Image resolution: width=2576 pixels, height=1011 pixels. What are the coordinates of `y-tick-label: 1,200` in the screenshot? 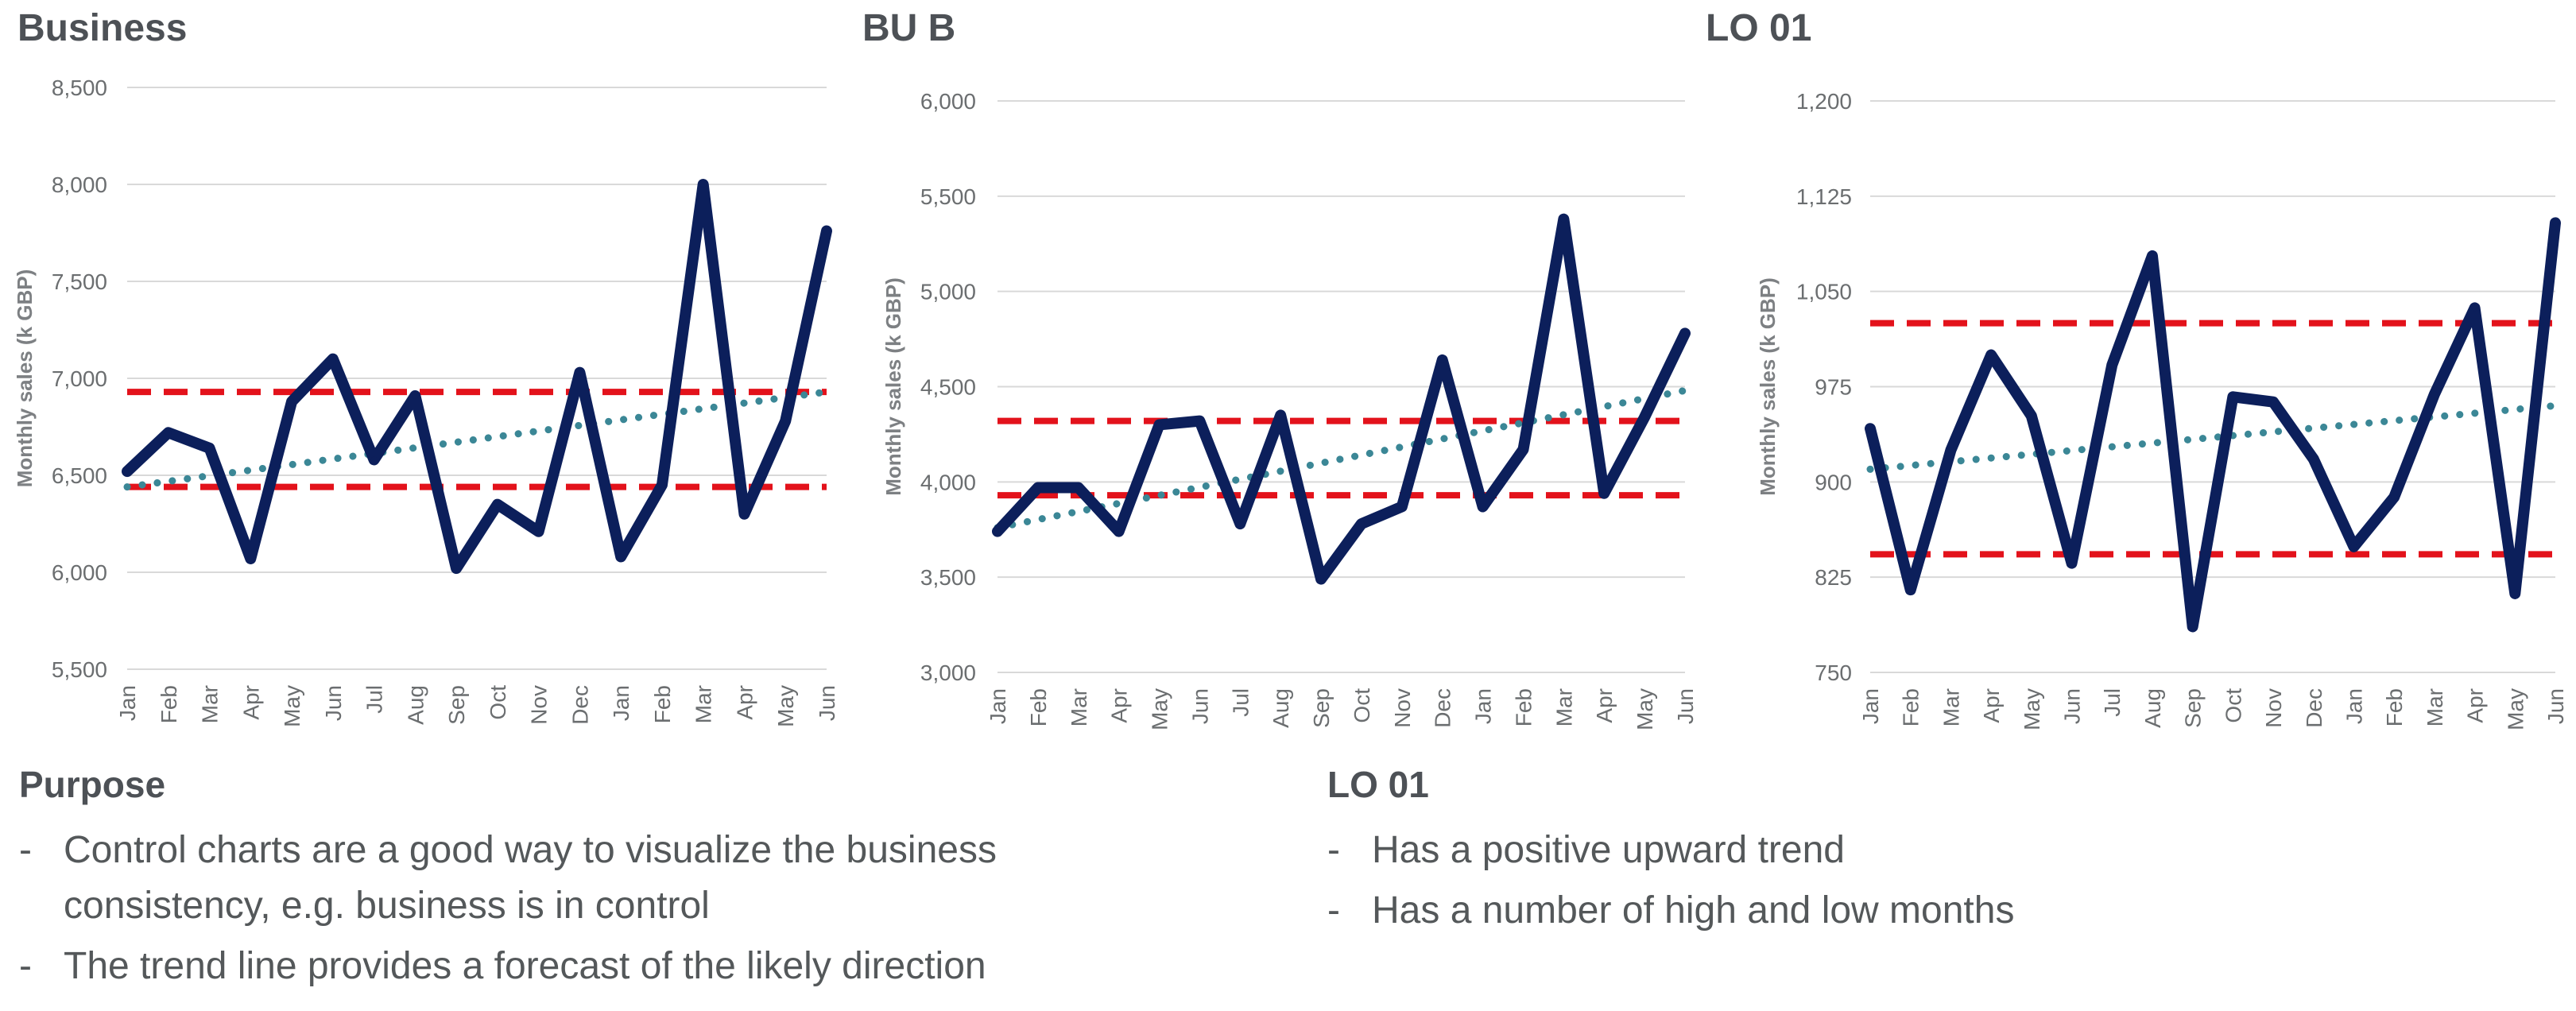 It's located at (1824, 101).